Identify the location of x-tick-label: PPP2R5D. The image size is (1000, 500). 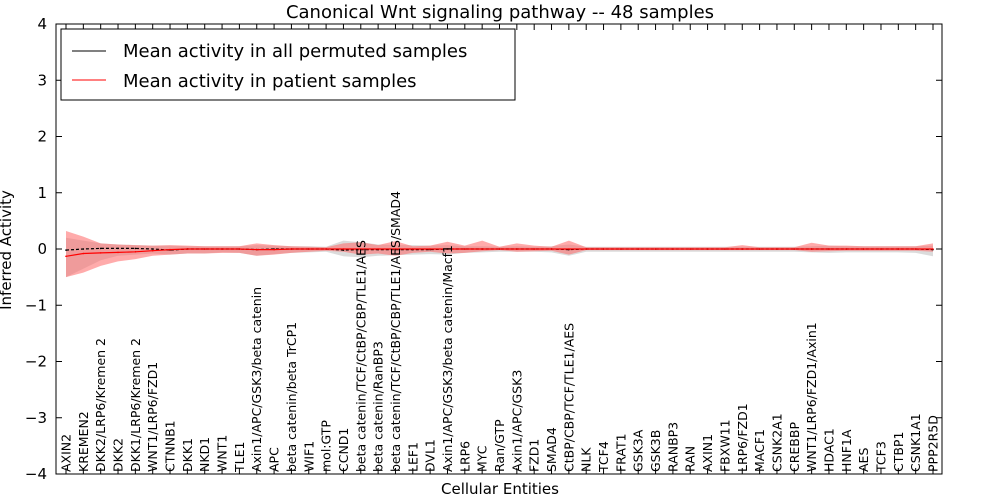
(933, 443).